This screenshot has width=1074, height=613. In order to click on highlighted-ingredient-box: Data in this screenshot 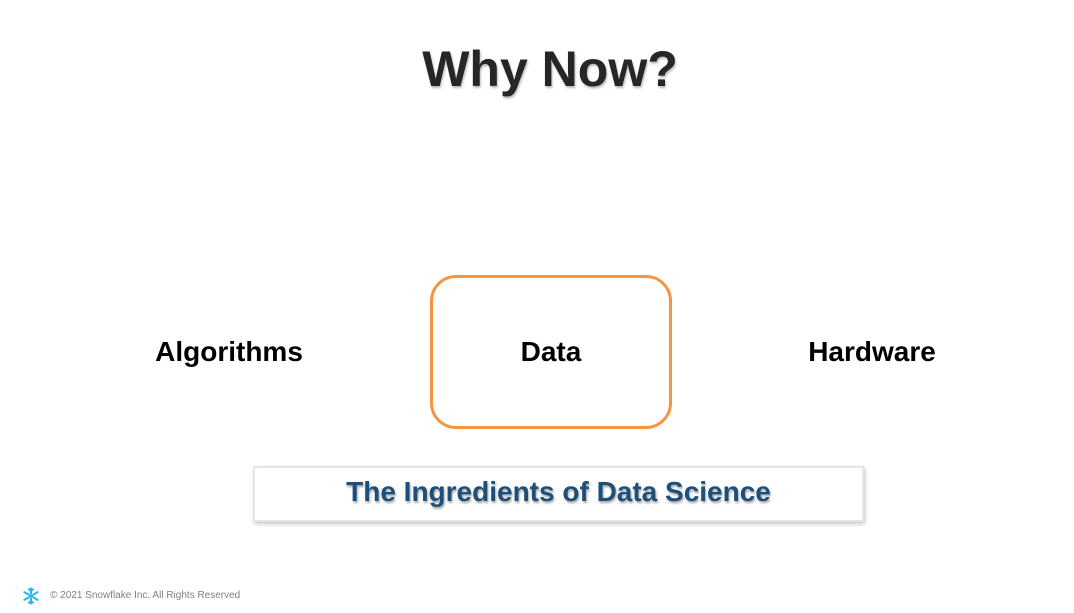, I will do `click(551, 352)`.